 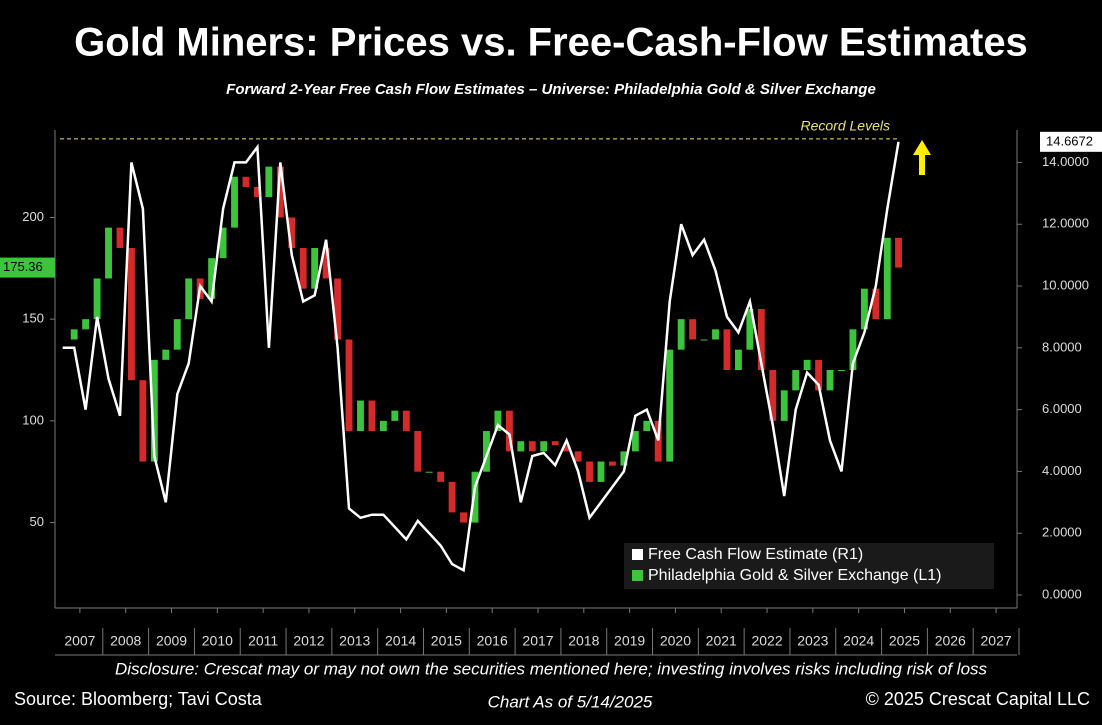 I want to click on x-tick-label: 2025, so click(x=904, y=641).